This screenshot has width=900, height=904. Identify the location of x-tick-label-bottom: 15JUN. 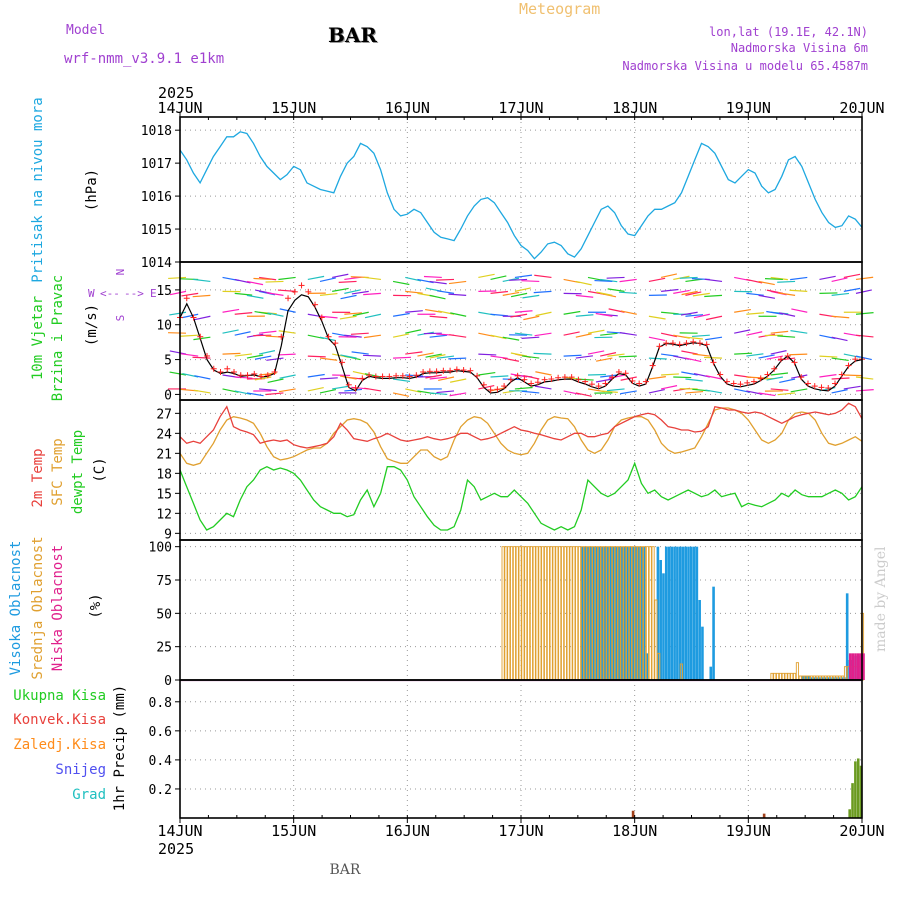
(293, 831).